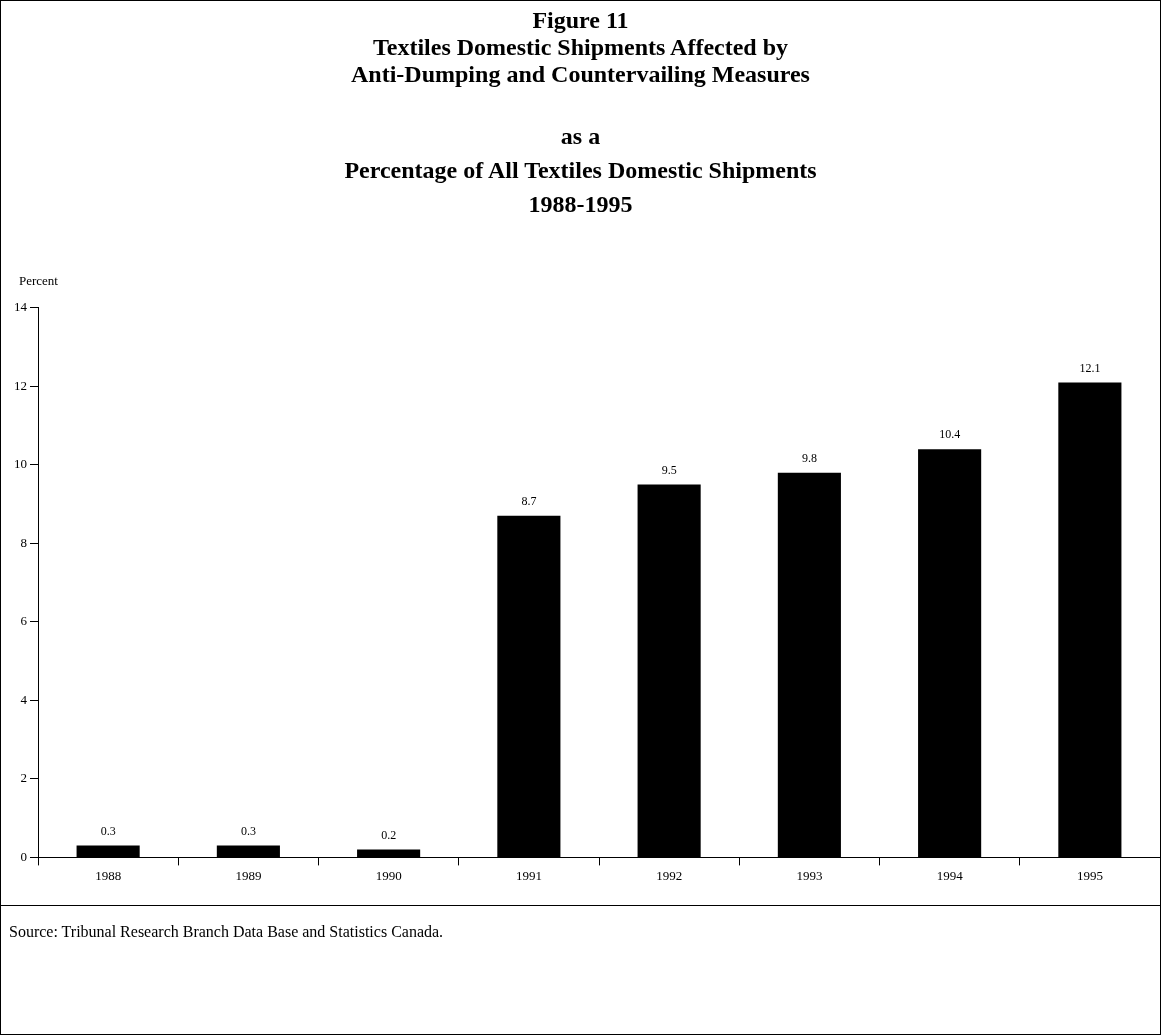  What do you see at coordinates (24, 699) in the screenshot?
I see `y-tick-label: 4` at bounding box center [24, 699].